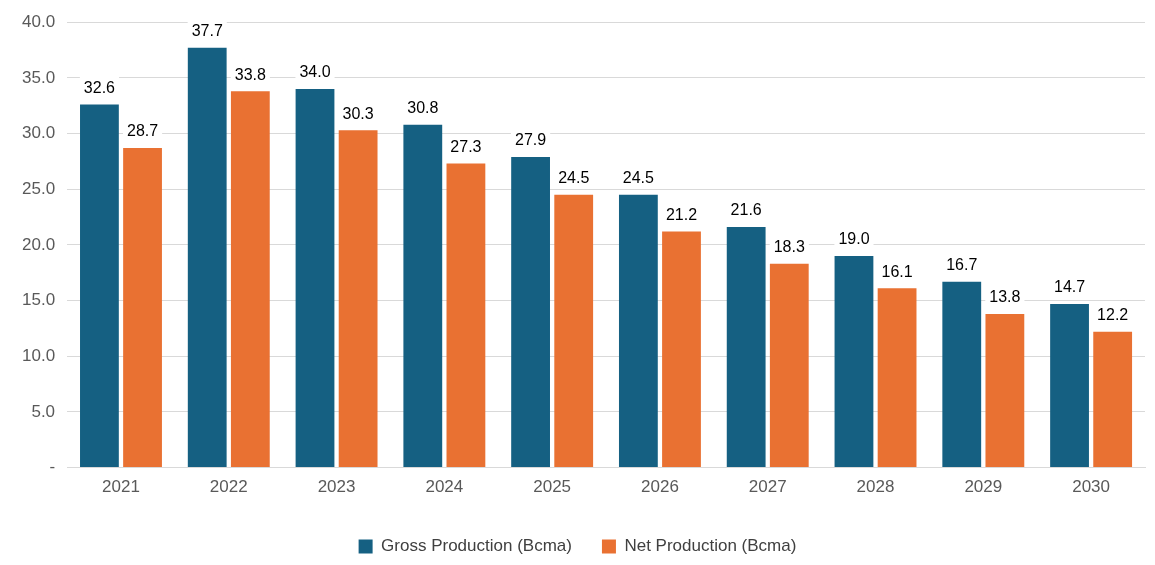  Describe the element at coordinates (99, 88) in the screenshot. I see `data-label: 32.6` at that location.